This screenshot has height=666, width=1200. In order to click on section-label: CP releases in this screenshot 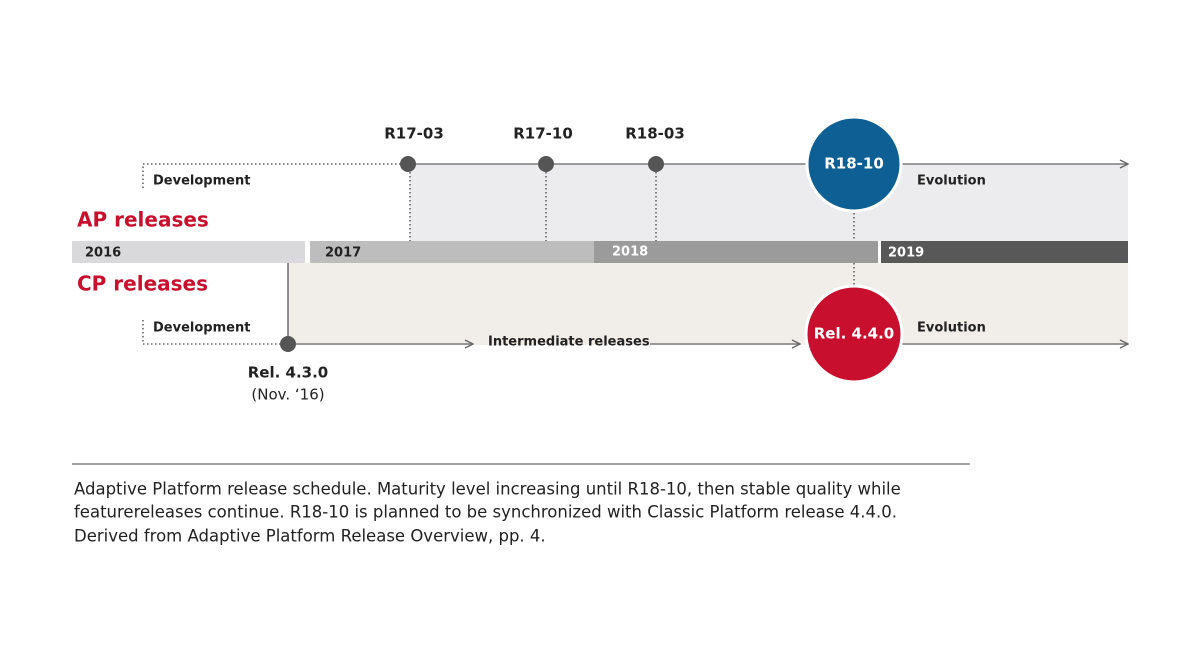, I will do `click(142, 284)`.